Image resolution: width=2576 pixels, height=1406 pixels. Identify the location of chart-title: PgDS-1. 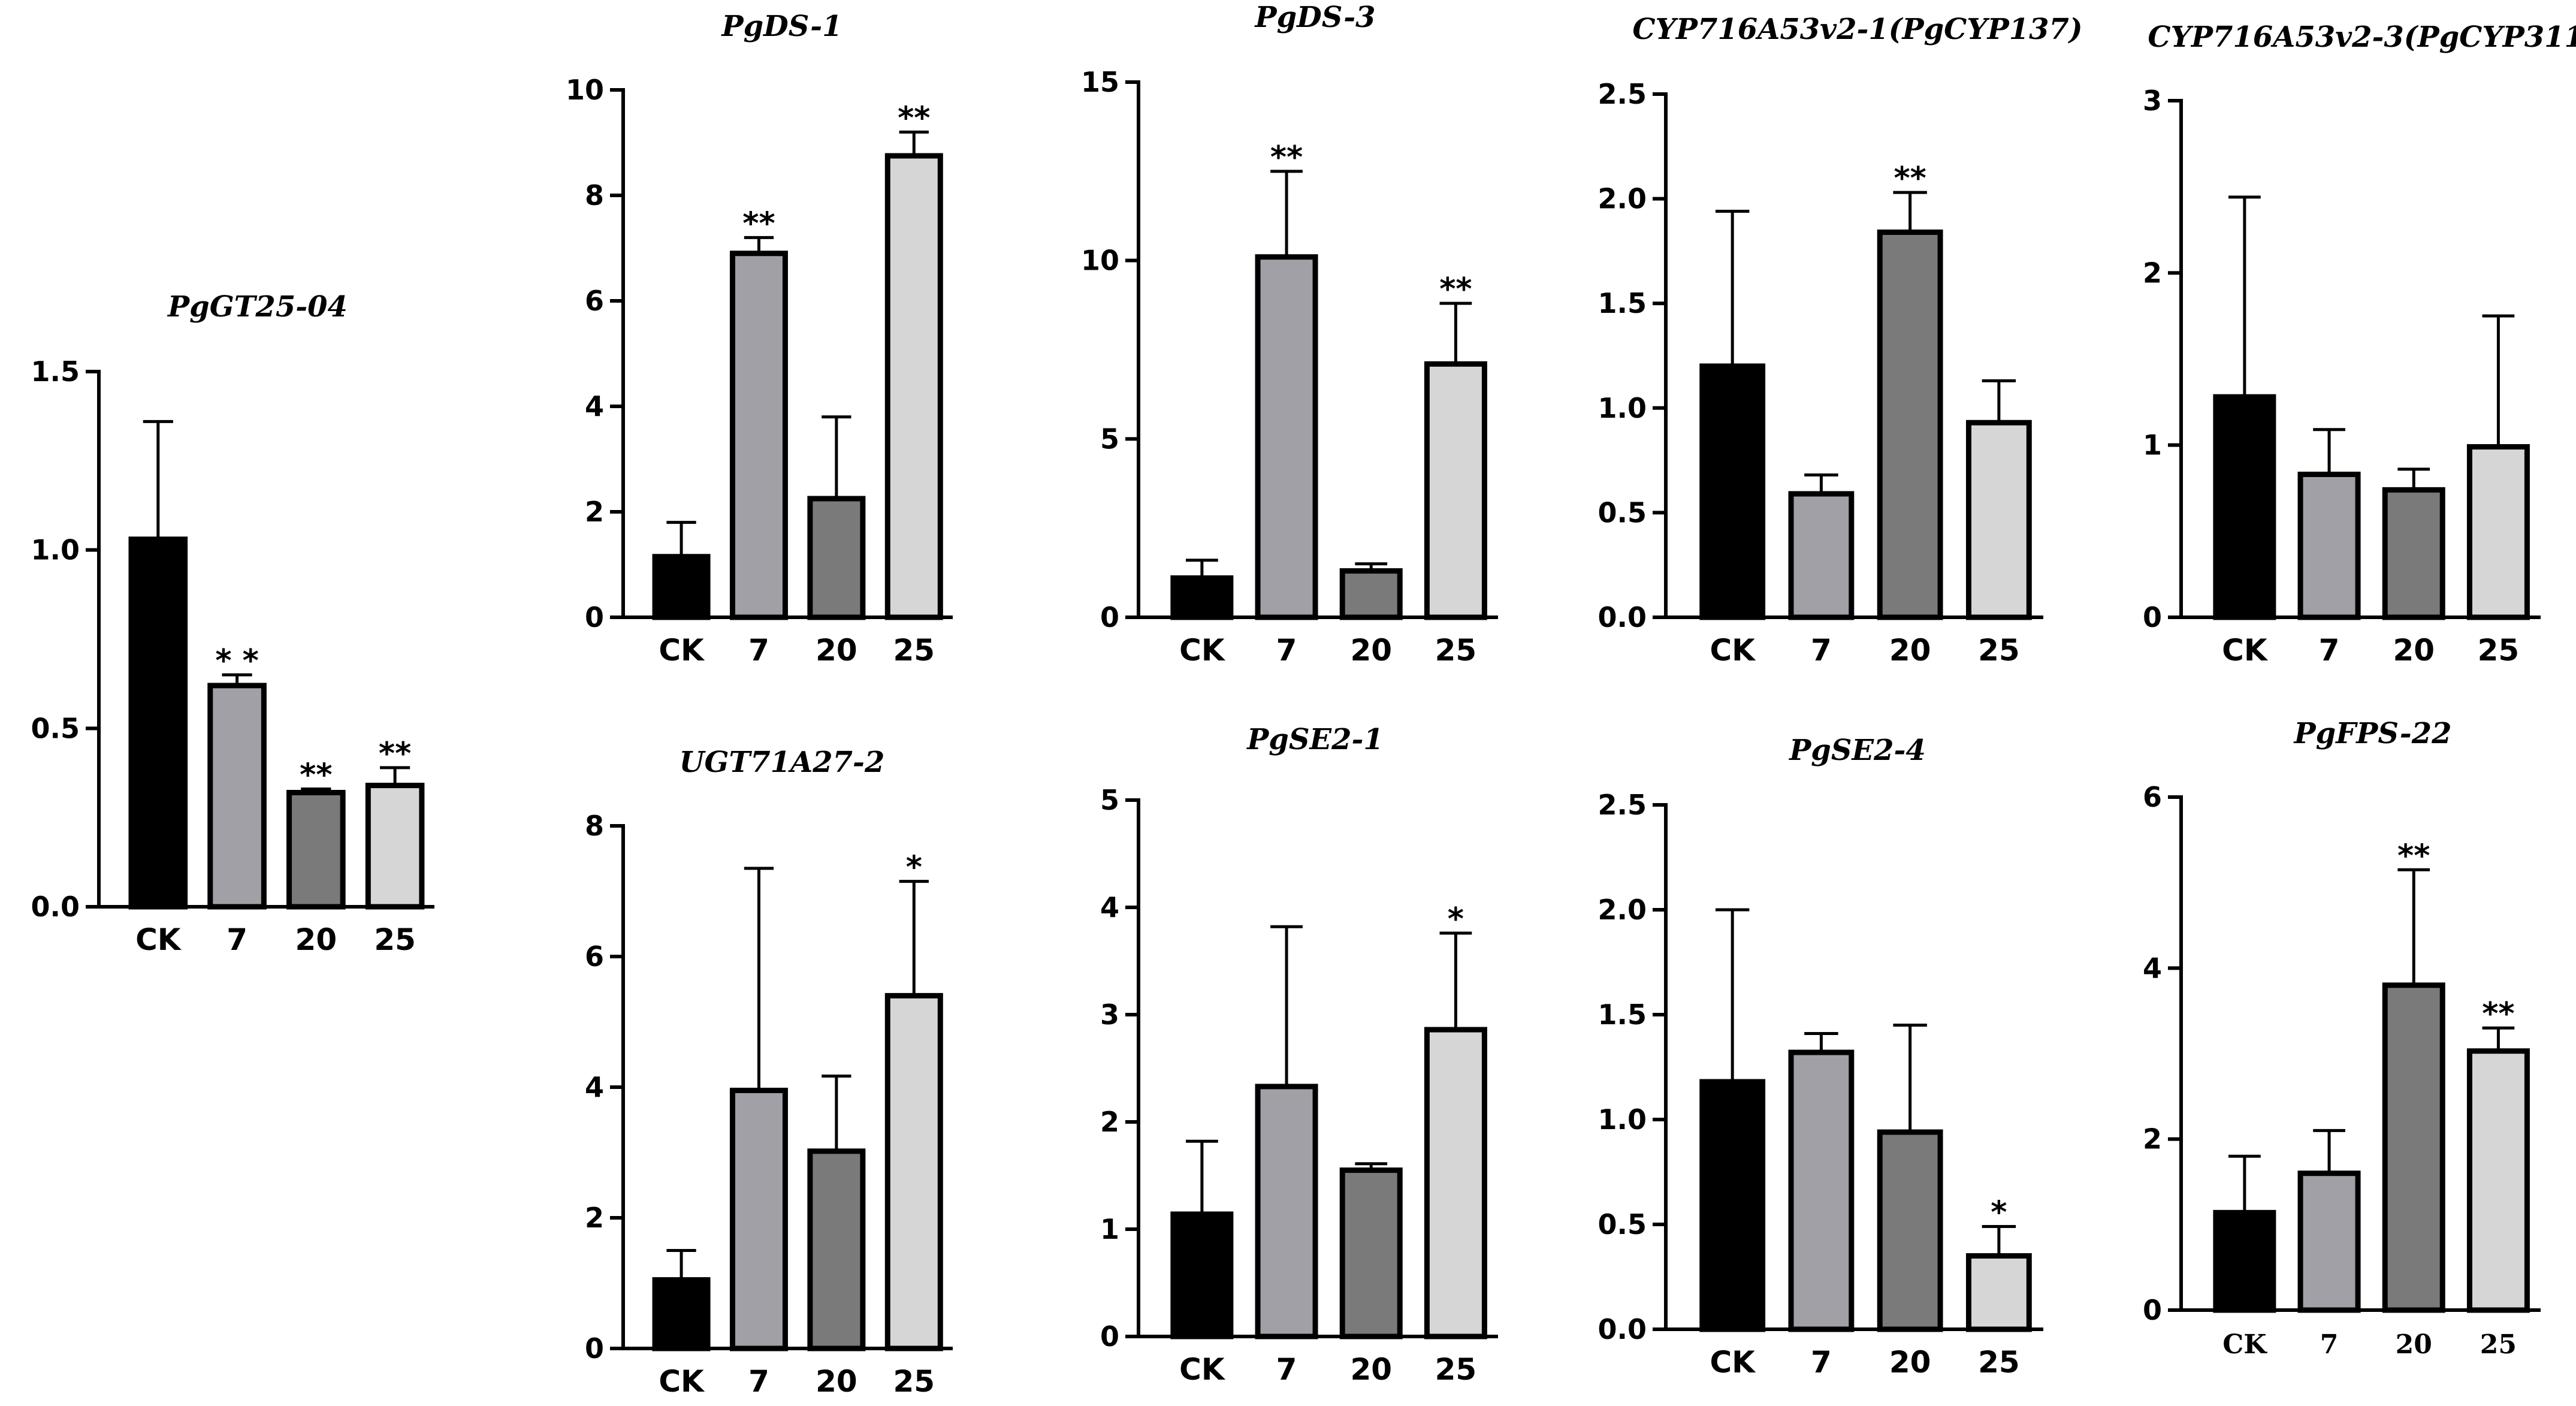
(781, 26).